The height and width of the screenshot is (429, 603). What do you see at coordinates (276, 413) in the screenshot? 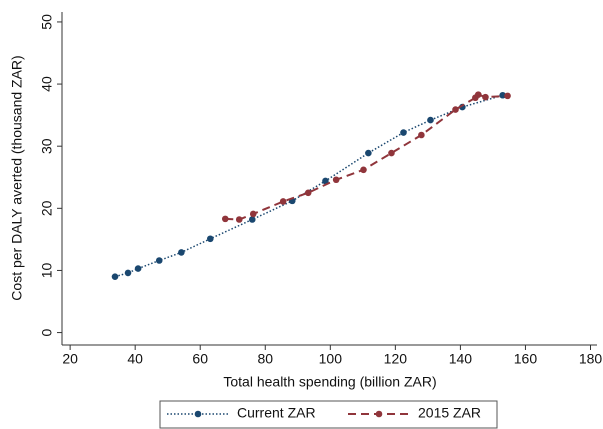
I see `legend-label: Current ZAR` at bounding box center [276, 413].